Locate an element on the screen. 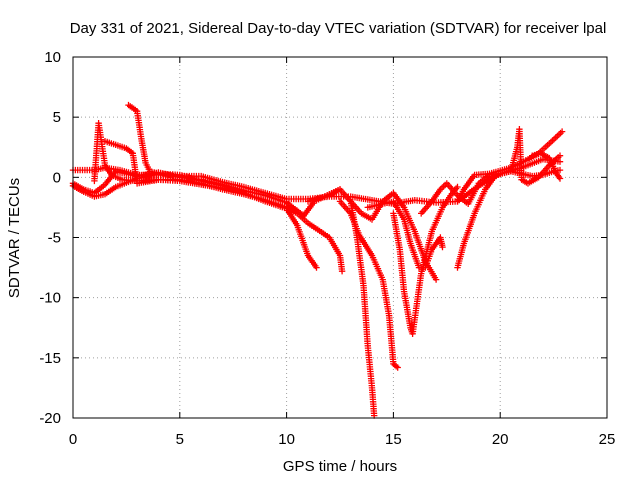 The width and height of the screenshot is (640, 480). y-tick-label: -15 is located at coordinates (50, 358).